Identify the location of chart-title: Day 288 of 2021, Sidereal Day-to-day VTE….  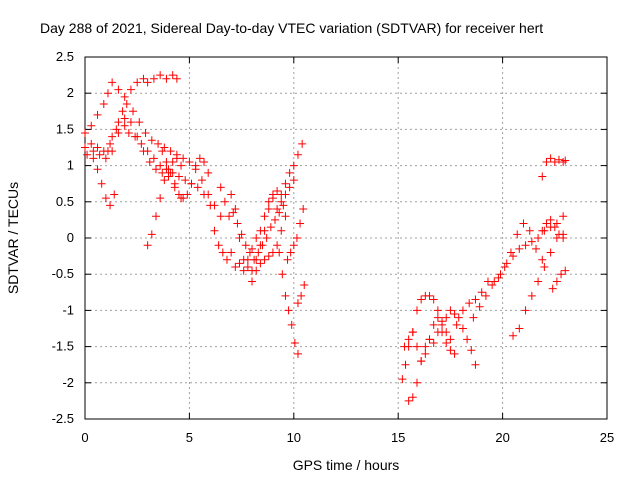
(291, 28).